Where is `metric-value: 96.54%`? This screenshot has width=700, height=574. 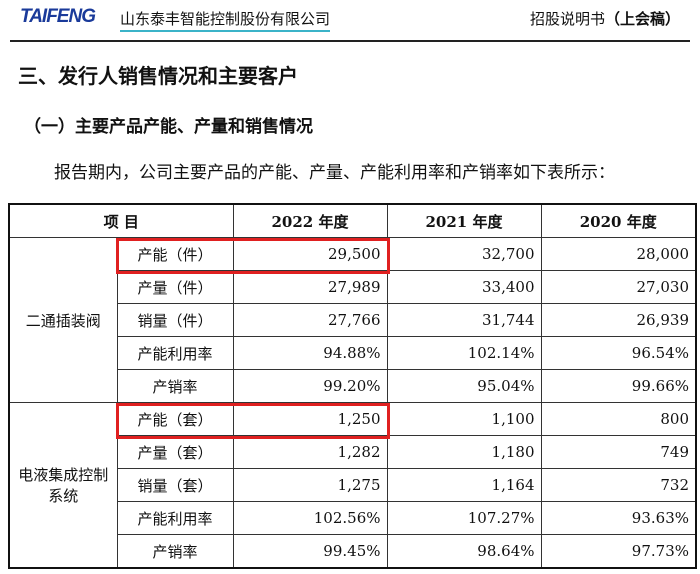
metric-value: 96.54% is located at coordinates (618, 353).